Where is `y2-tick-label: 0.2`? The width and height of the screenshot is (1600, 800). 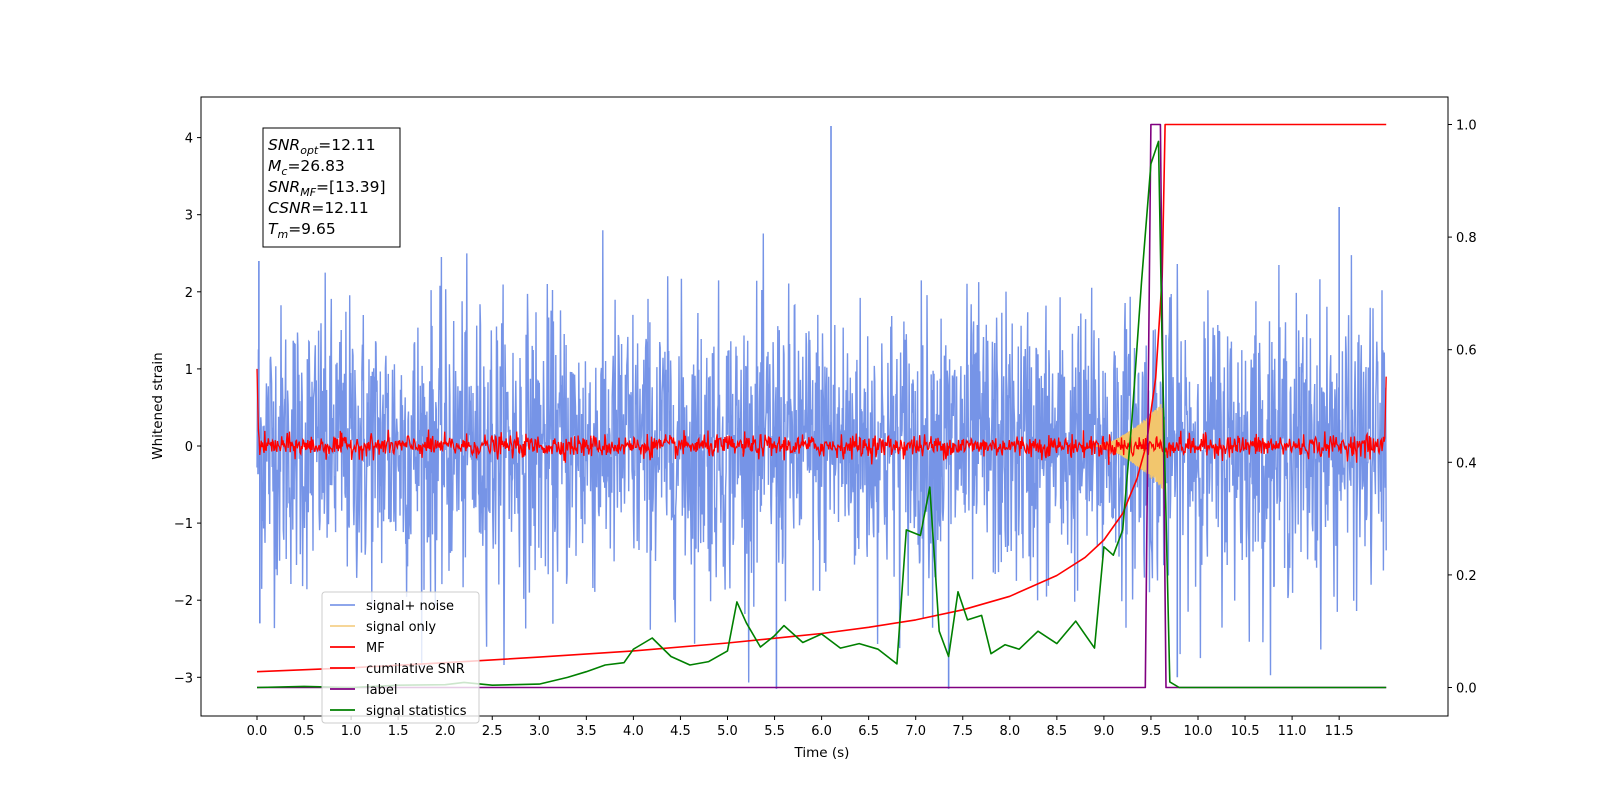 y2-tick-label: 0.2 is located at coordinates (1466, 576).